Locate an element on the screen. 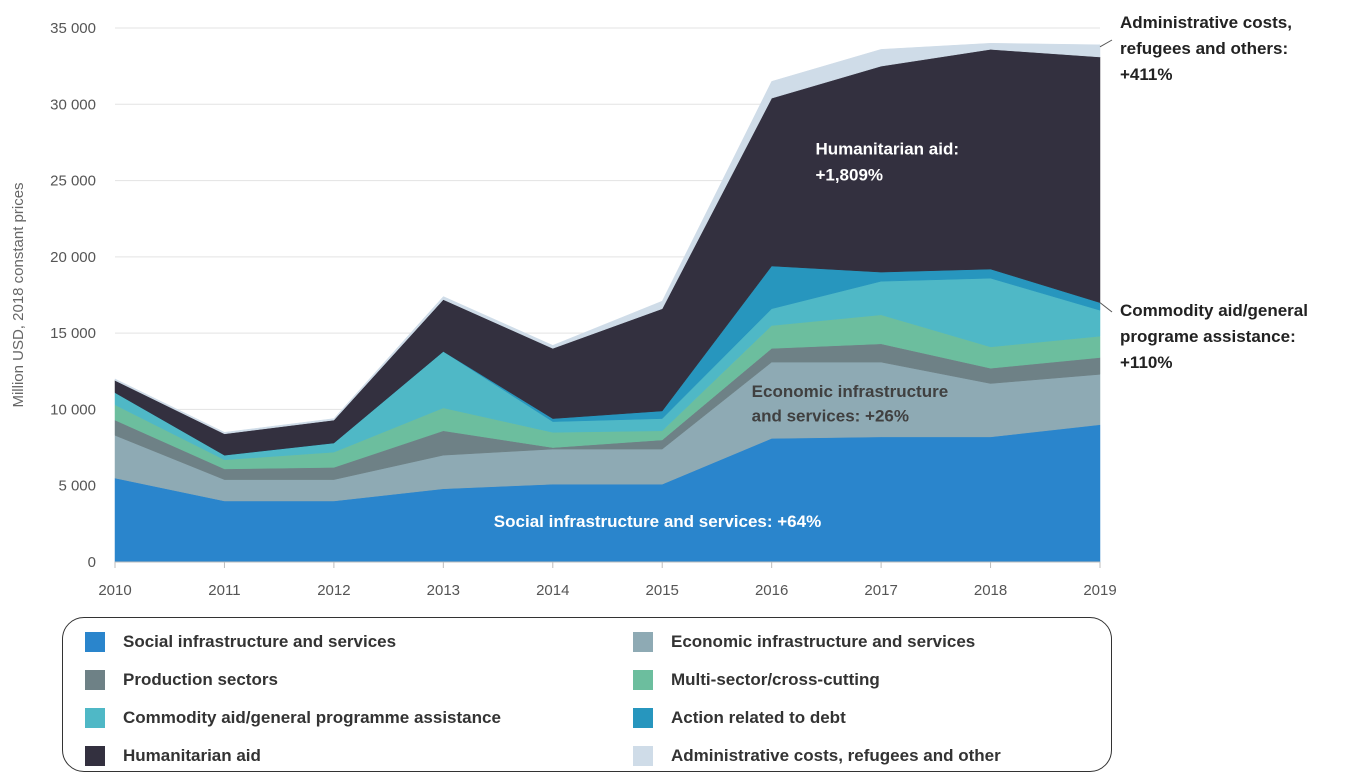 The height and width of the screenshot is (776, 1371). legend-item: Humanitarian aid is located at coordinates (173, 756).